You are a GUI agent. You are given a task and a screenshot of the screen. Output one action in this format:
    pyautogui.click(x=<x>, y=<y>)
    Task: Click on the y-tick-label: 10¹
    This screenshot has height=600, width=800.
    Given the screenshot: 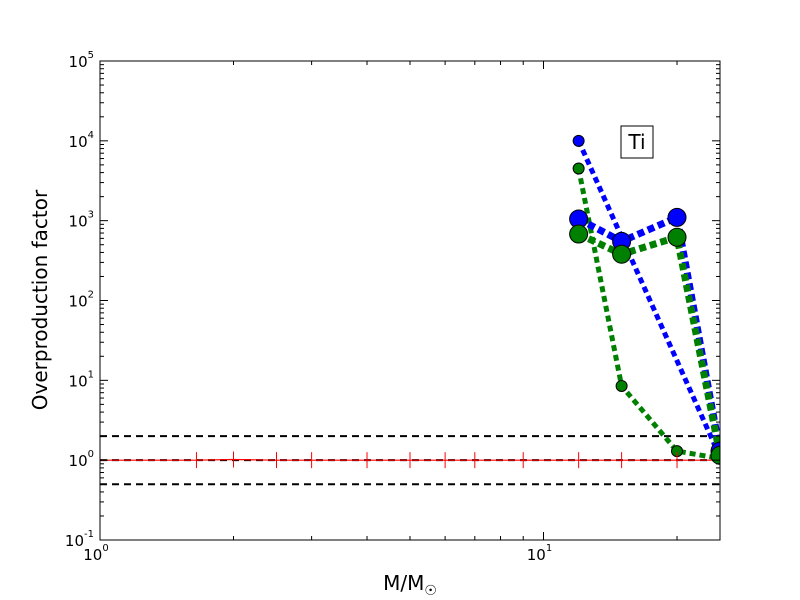 What is the action you would take?
    pyautogui.click(x=81, y=379)
    